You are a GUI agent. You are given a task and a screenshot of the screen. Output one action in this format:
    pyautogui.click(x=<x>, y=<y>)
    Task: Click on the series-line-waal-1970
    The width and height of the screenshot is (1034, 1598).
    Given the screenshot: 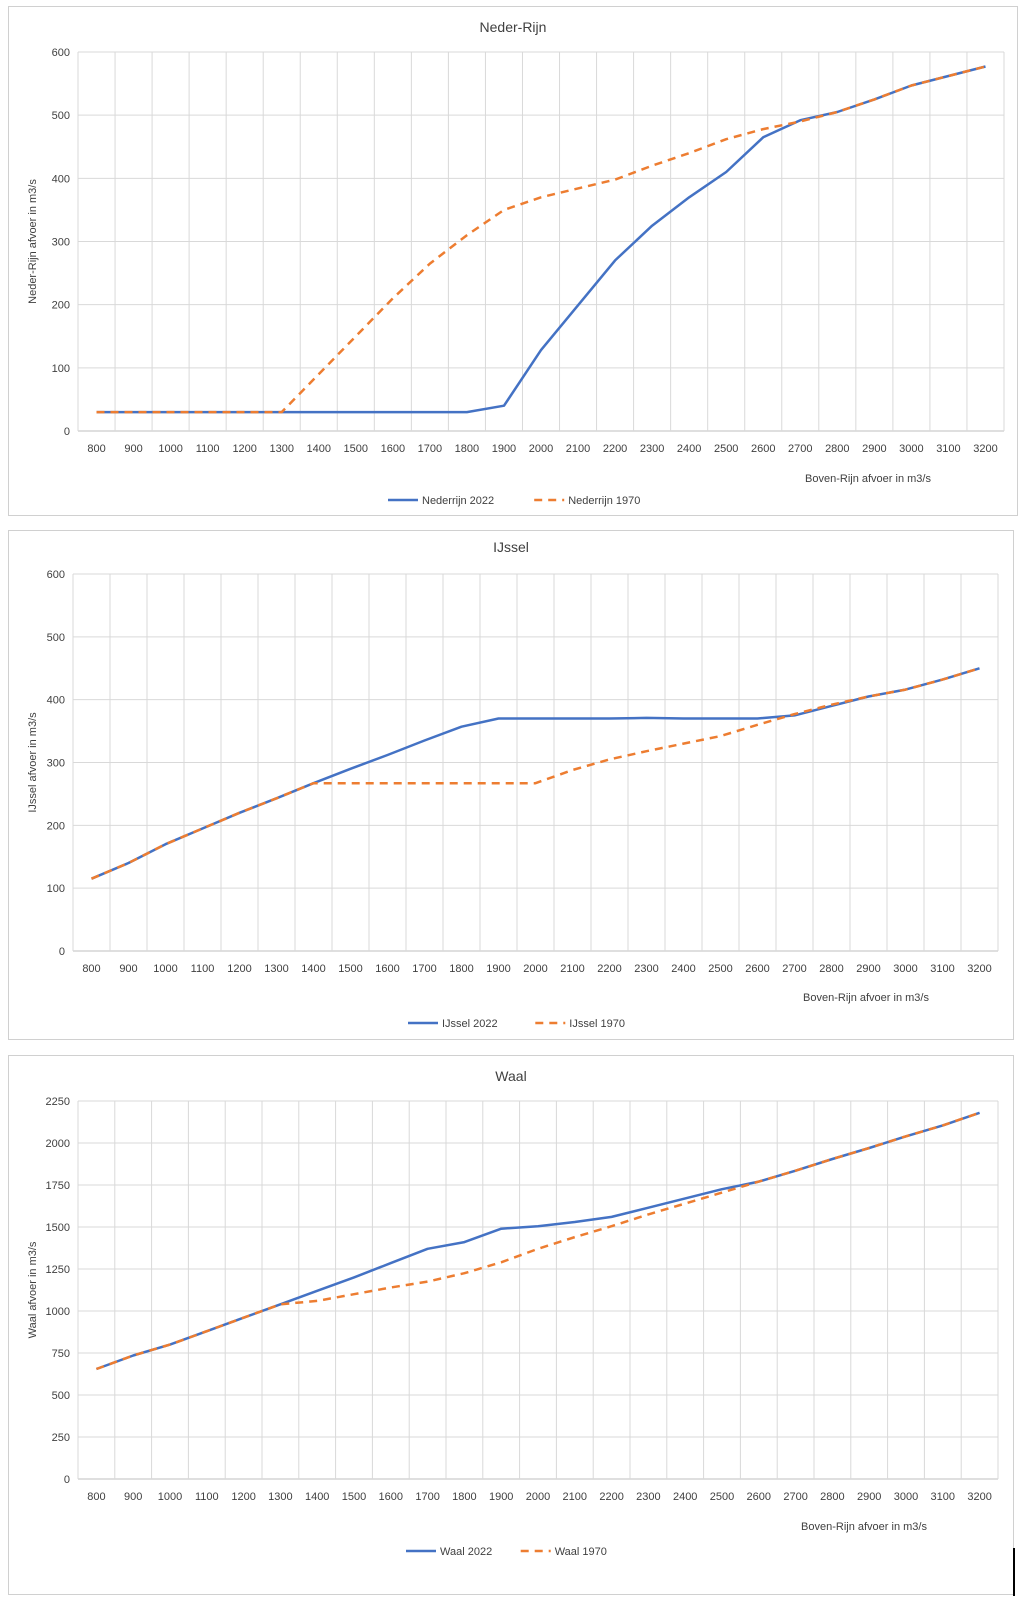 What is the action you would take?
    pyautogui.click(x=538, y=1241)
    